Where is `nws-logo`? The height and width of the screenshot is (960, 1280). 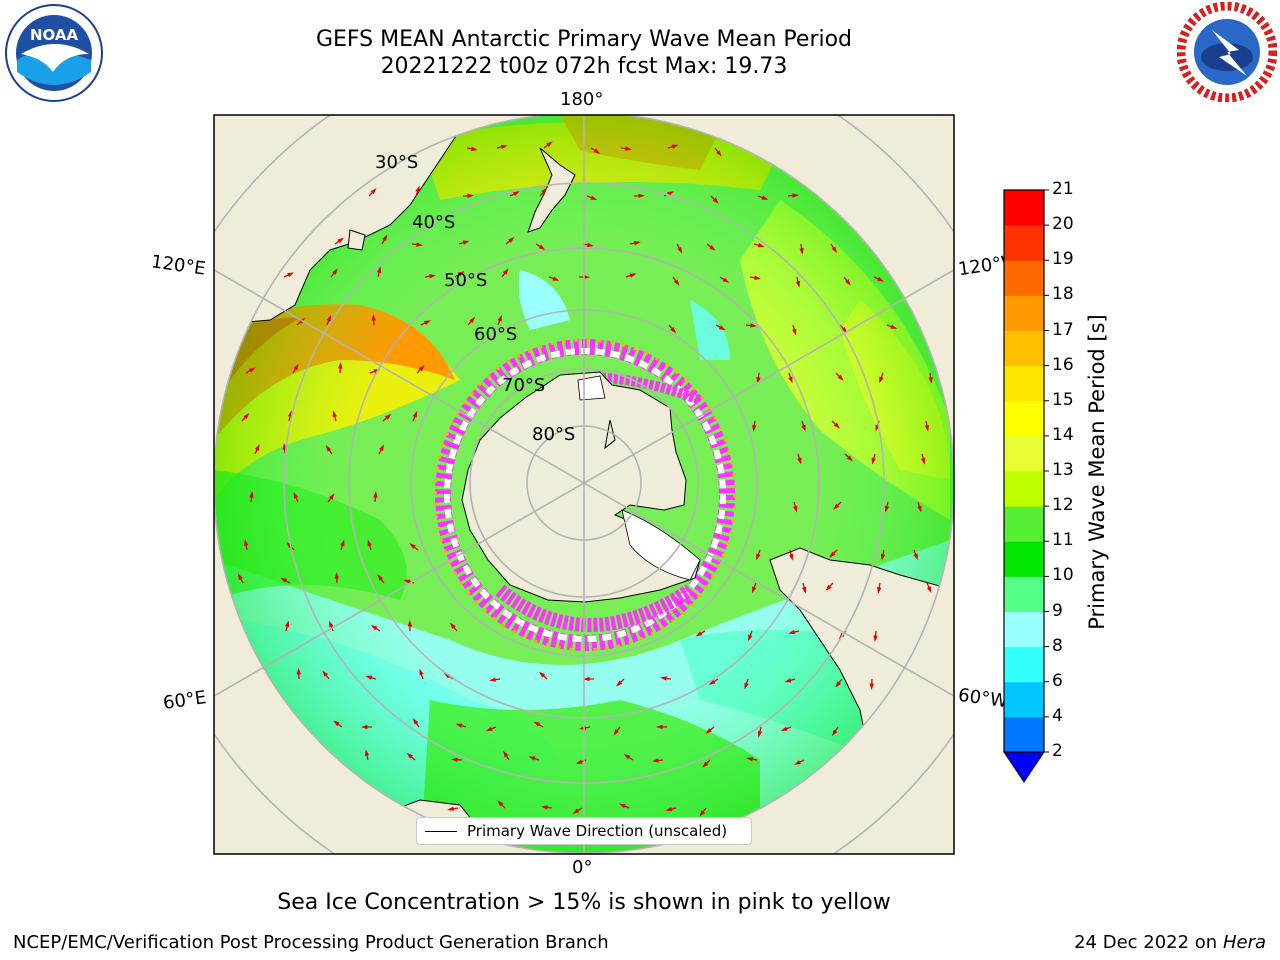
nws-logo is located at coordinates (1227, 52).